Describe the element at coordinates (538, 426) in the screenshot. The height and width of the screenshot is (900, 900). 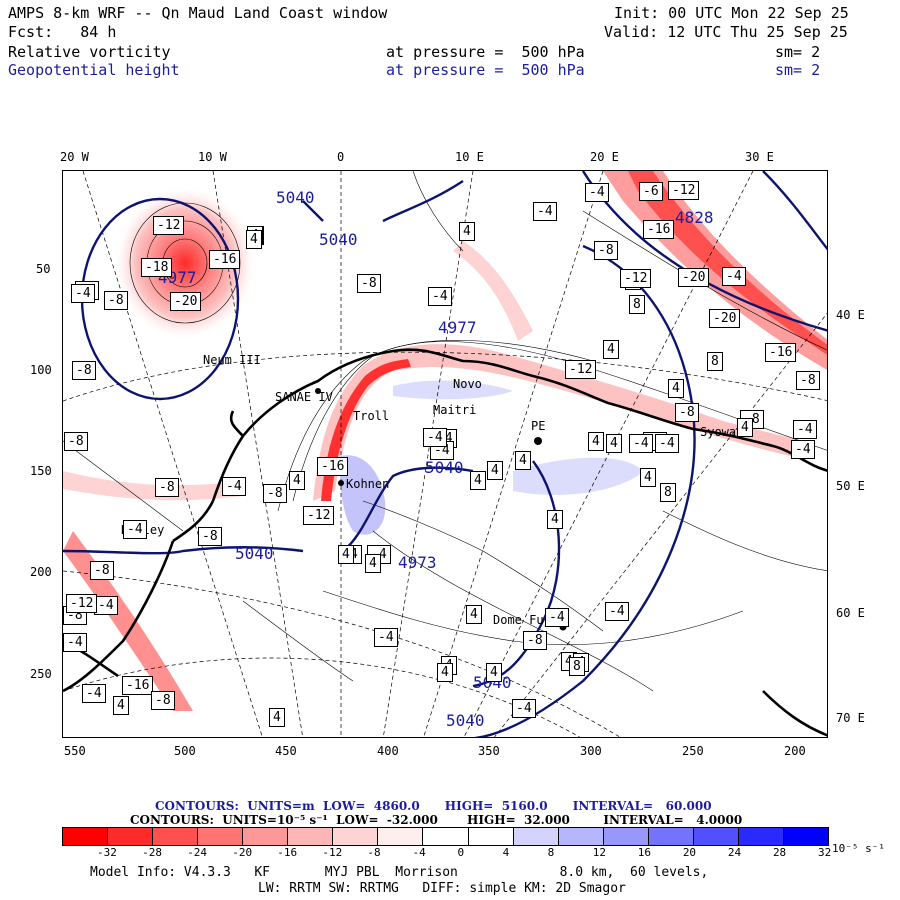
I see `station-label: PE` at that location.